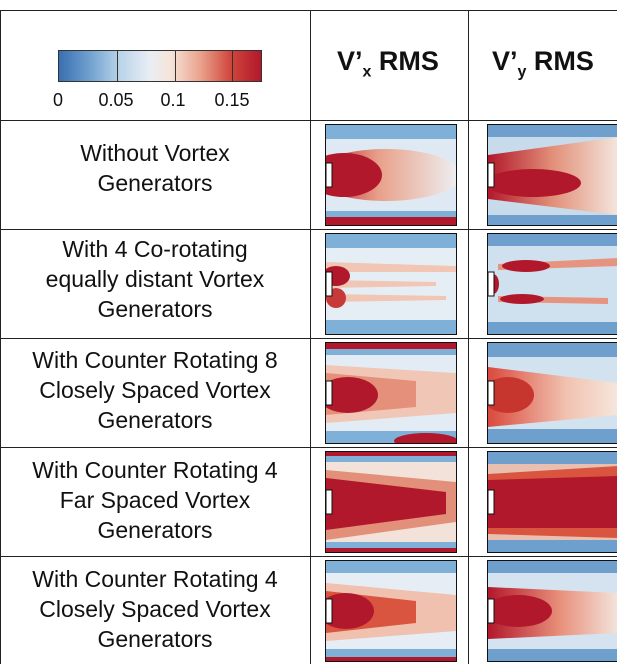 The height and width of the screenshot is (664, 617). I want to click on colorbar-tick-label: 0, so click(58, 100).